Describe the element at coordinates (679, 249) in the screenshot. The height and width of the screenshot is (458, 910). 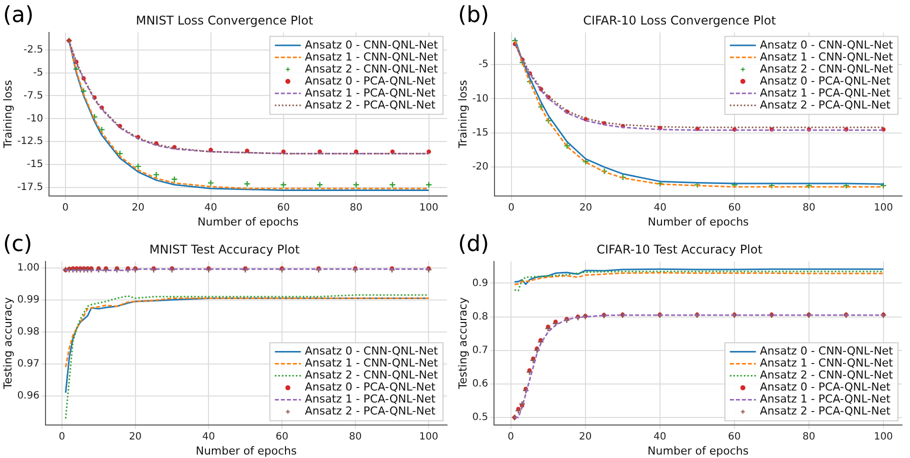
I see `chart-title: CIFAR-10 Test Accuracy Plot` at that location.